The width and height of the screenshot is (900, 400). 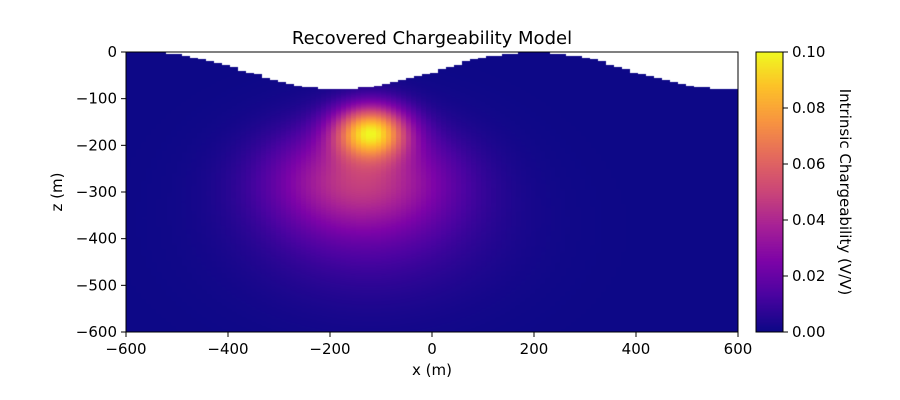 What do you see at coordinates (808, 332) in the screenshot?
I see `colorbar-tick-label: 0.00` at bounding box center [808, 332].